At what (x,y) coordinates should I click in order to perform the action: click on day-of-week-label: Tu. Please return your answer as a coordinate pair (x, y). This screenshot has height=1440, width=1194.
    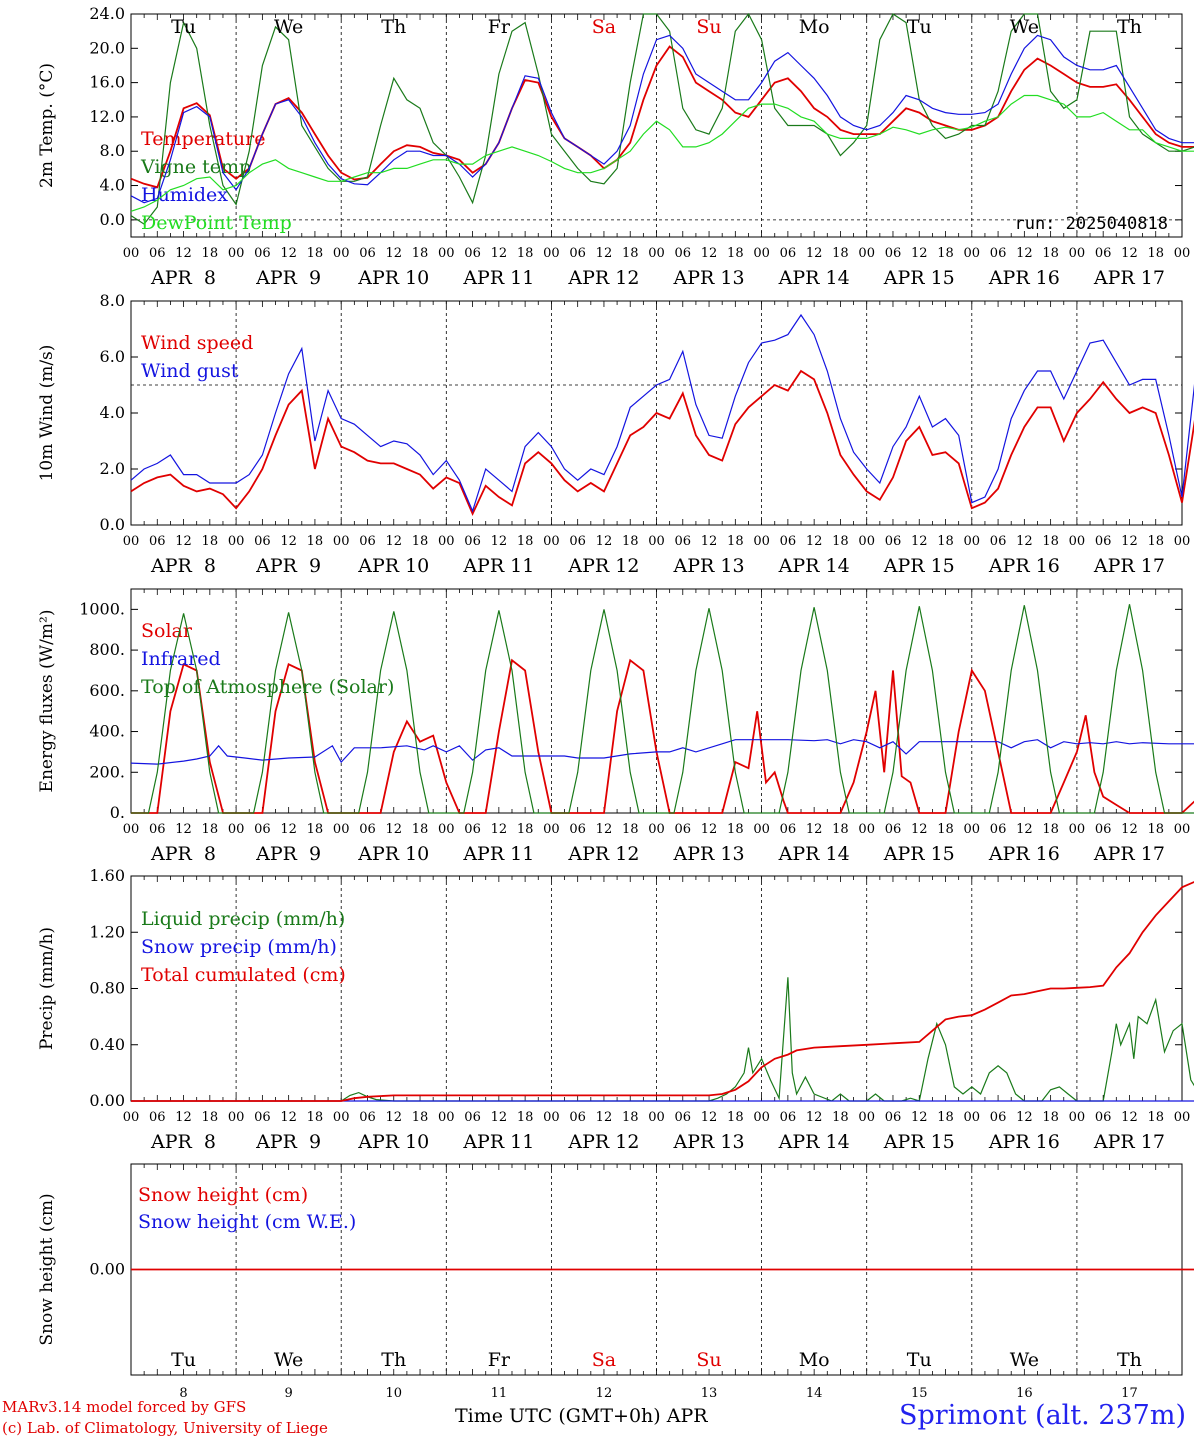
    Looking at the image, I should click on (919, 1360).